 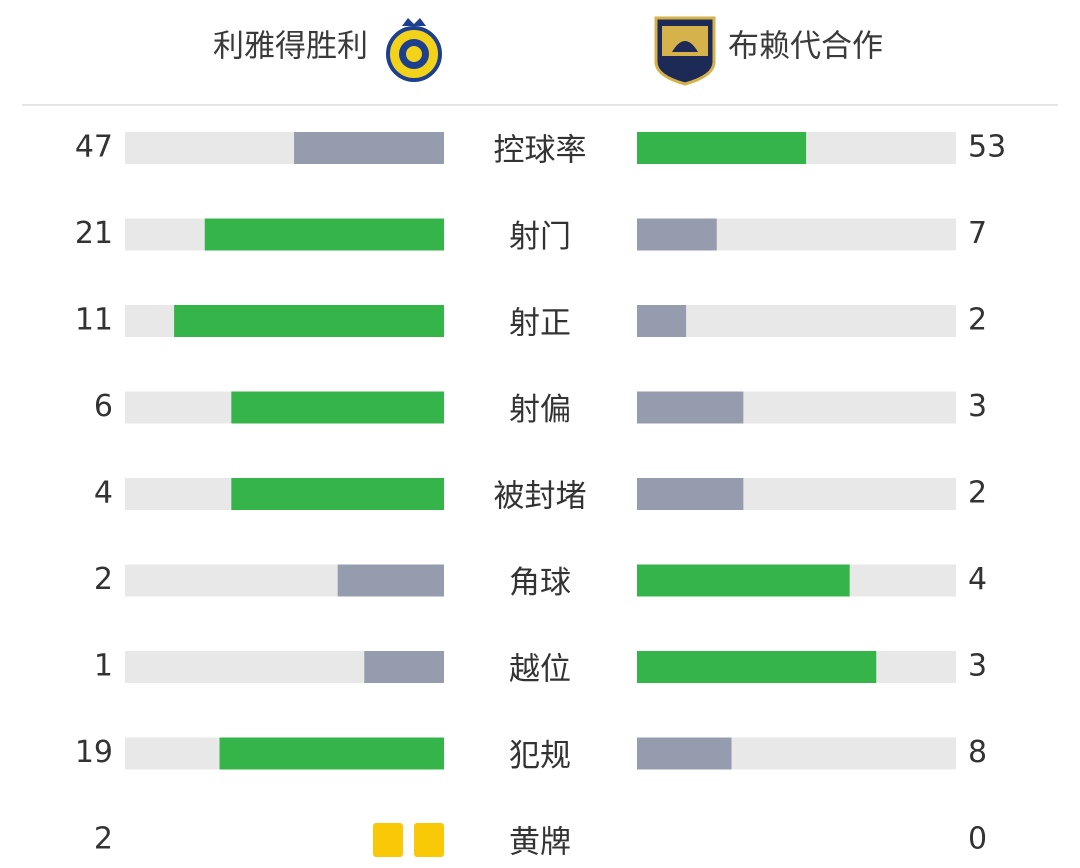 I want to click on home-value: 4, so click(x=103, y=493).